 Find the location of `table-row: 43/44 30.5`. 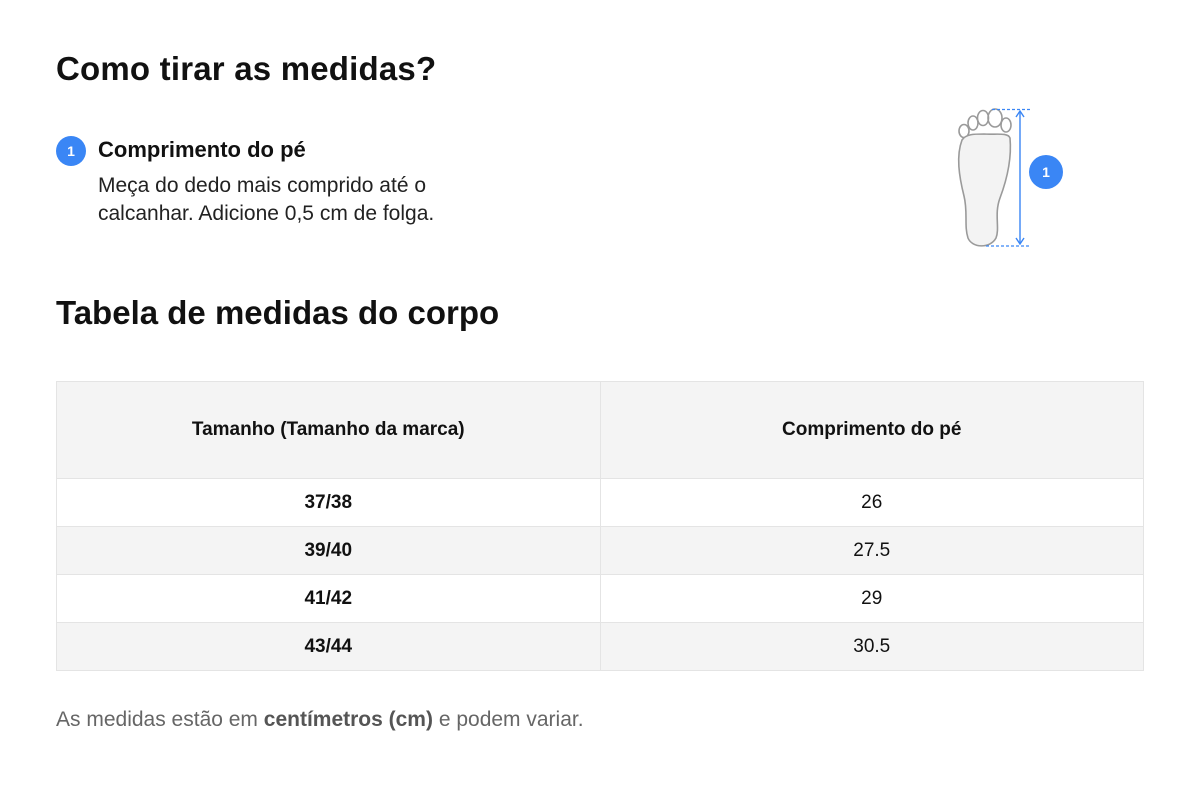

table-row: 43/44 30.5 is located at coordinates (600, 646).